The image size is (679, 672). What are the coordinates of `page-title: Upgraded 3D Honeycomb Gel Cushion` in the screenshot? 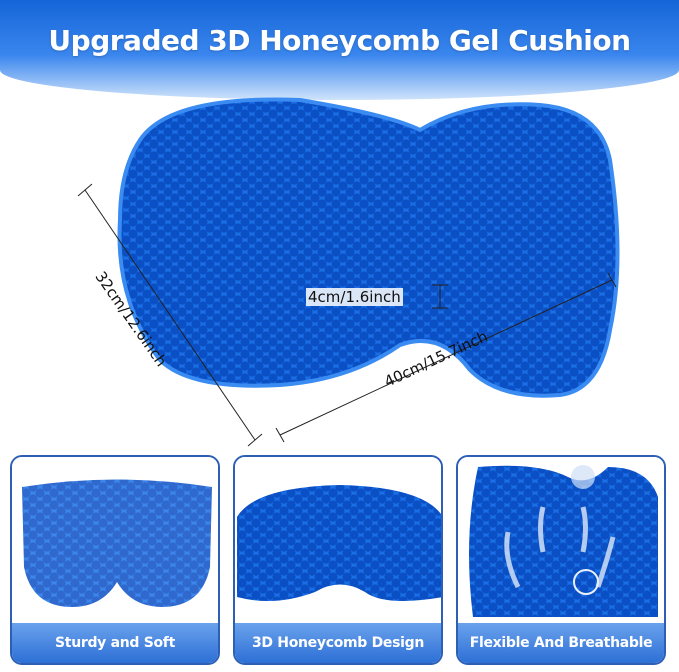 It's located at (339, 40).